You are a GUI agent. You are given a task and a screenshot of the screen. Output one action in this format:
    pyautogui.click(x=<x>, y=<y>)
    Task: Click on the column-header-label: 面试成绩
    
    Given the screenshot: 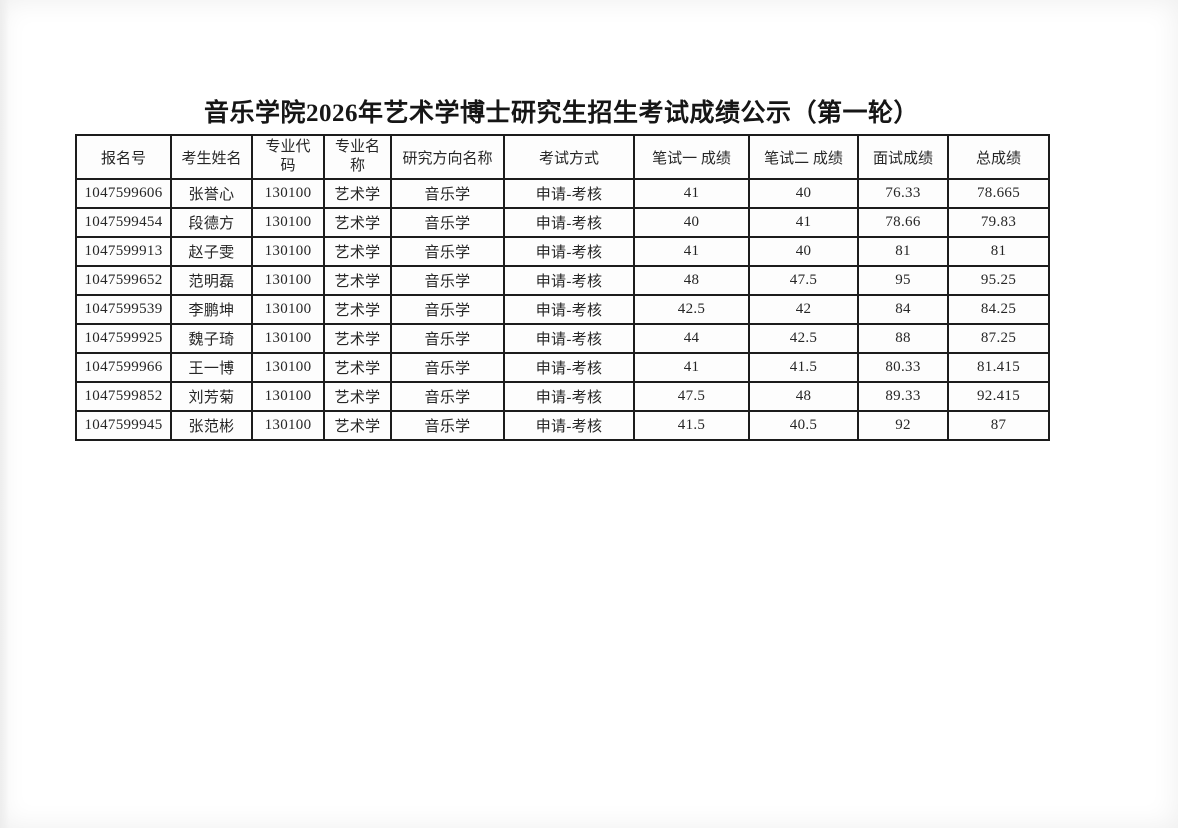 What is the action you would take?
    pyautogui.click(x=902, y=158)
    